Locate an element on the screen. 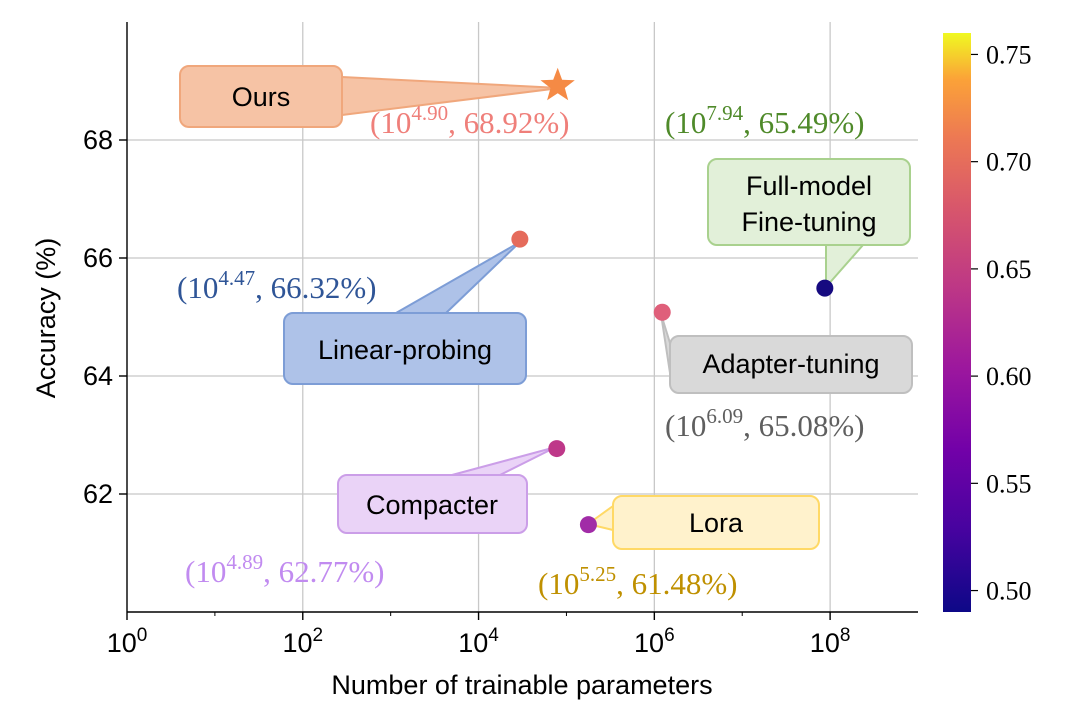  marker-compacter is located at coordinates (557, 449).